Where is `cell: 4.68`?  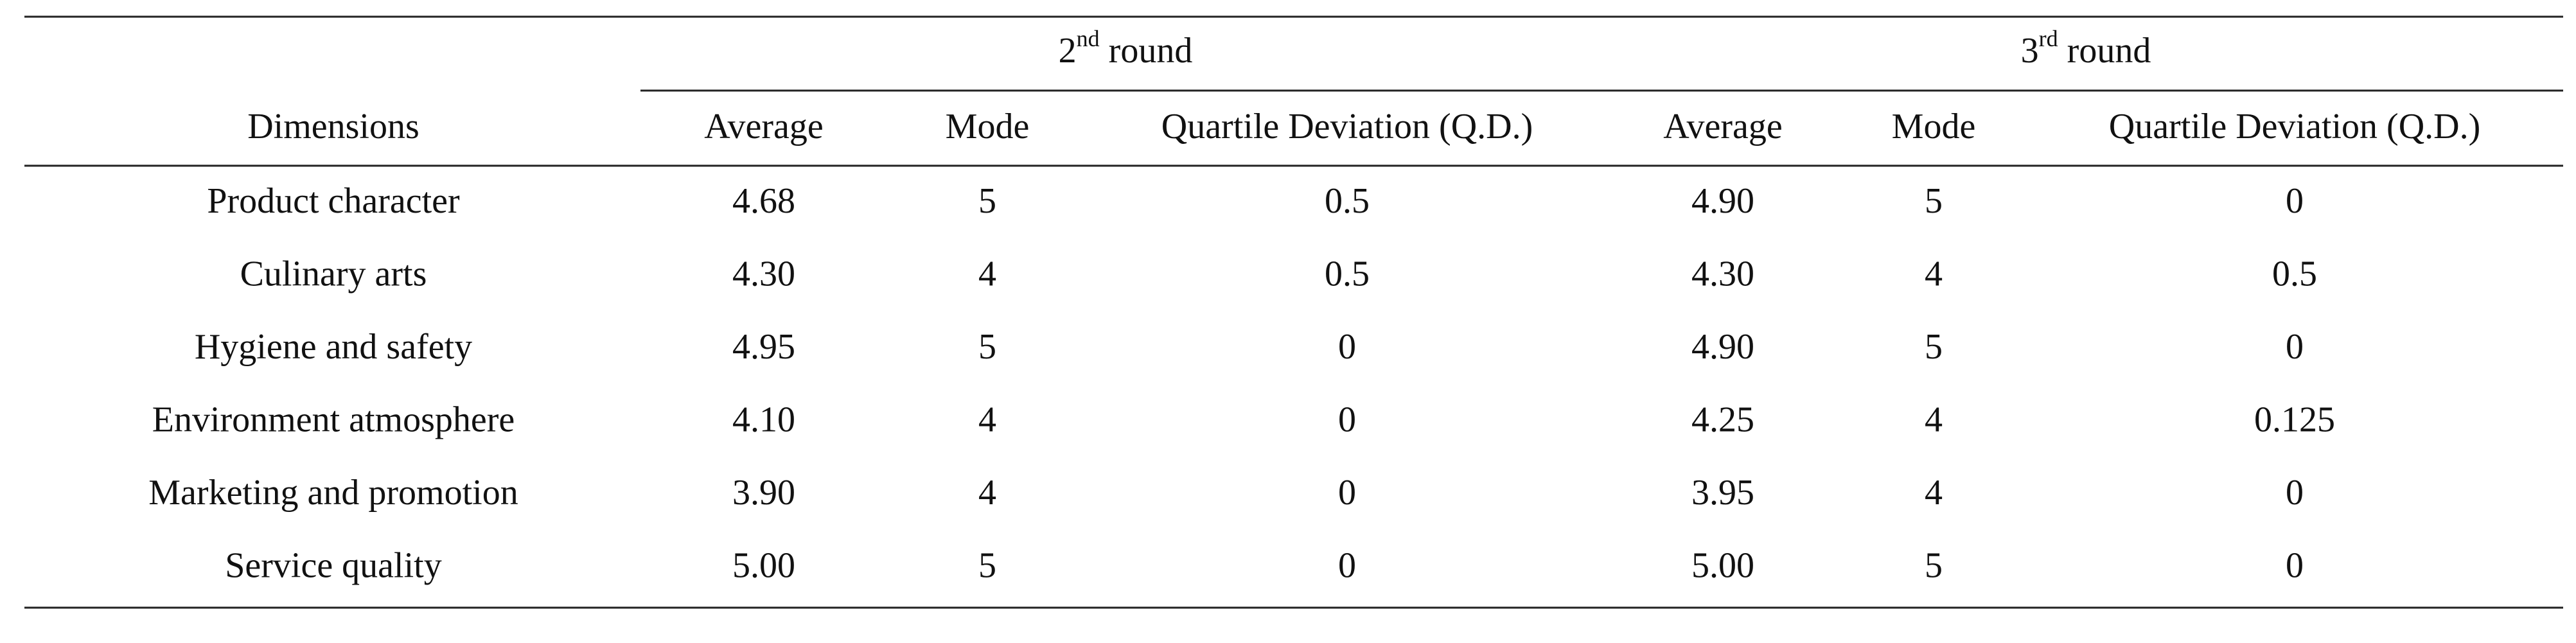
cell: 4.68 is located at coordinates (763, 201).